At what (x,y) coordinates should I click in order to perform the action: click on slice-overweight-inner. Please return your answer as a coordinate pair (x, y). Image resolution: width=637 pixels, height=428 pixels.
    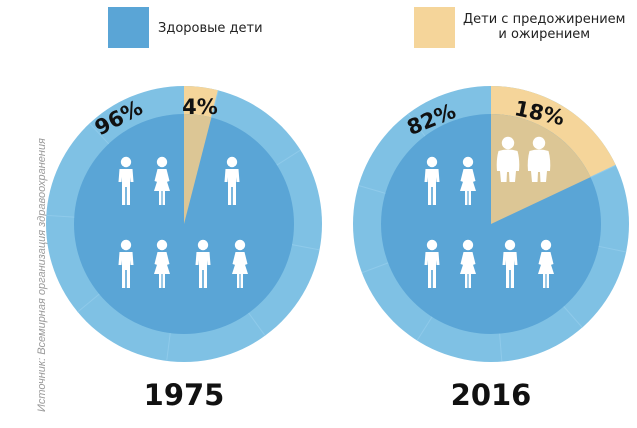
    Looking at the image, I should click on (198, 169).